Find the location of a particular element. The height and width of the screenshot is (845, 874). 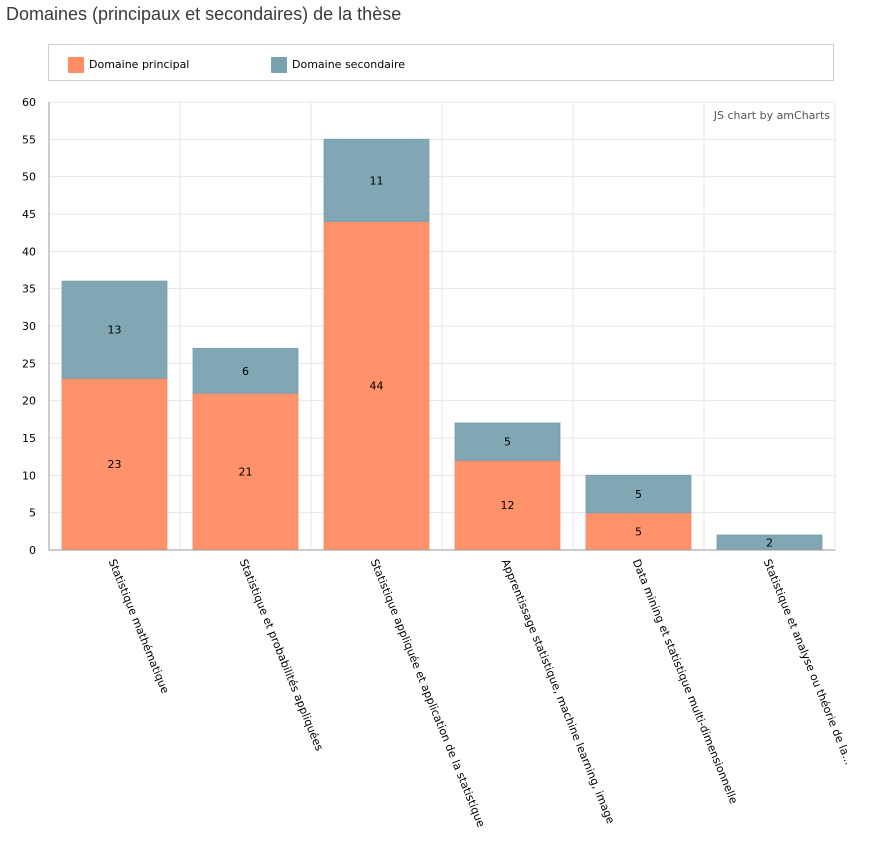

data-label-domaine-secondaire-2: 6 is located at coordinates (245, 371).